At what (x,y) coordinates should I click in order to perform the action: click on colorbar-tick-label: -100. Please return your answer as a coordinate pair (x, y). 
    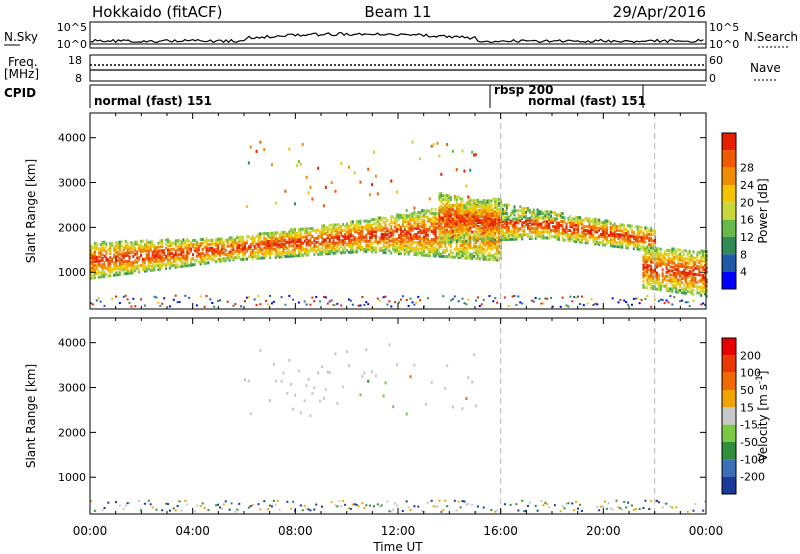
    Looking at the image, I should click on (752, 459).